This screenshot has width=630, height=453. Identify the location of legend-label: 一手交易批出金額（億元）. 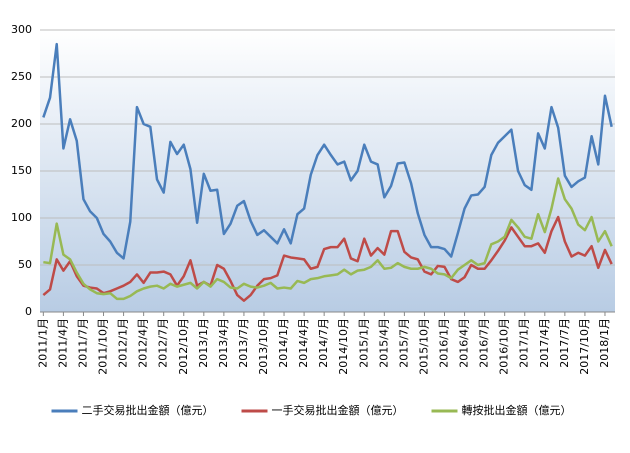
(338, 410).